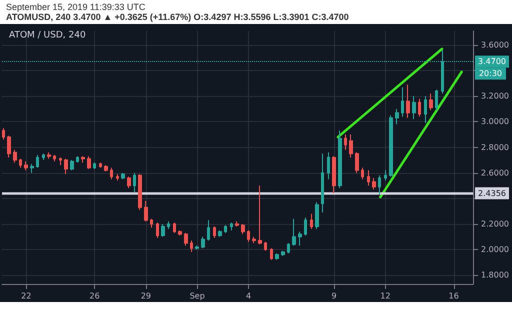 This screenshot has height=322, width=512. What do you see at coordinates (197, 296) in the screenshot?
I see `x-tick-label: Sep` at bounding box center [197, 296].